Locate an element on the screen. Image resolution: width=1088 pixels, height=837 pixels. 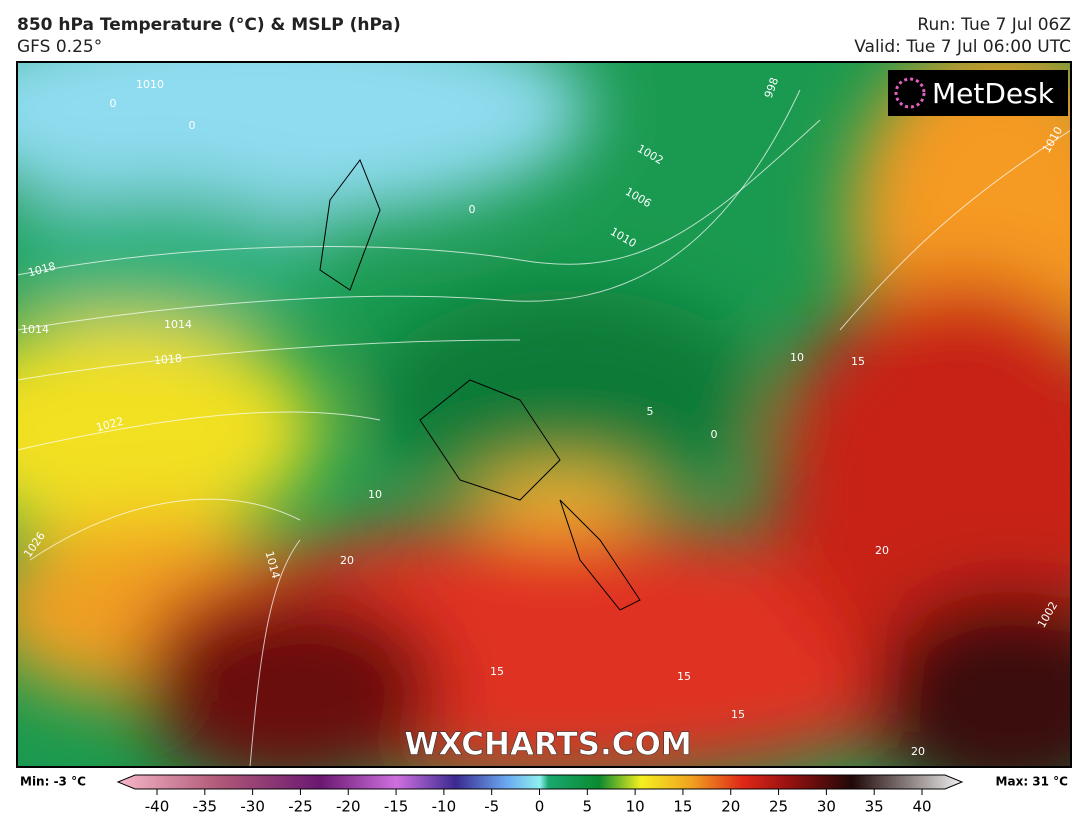
watermark: WXCHARTS.COM is located at coordinates (547, 745).